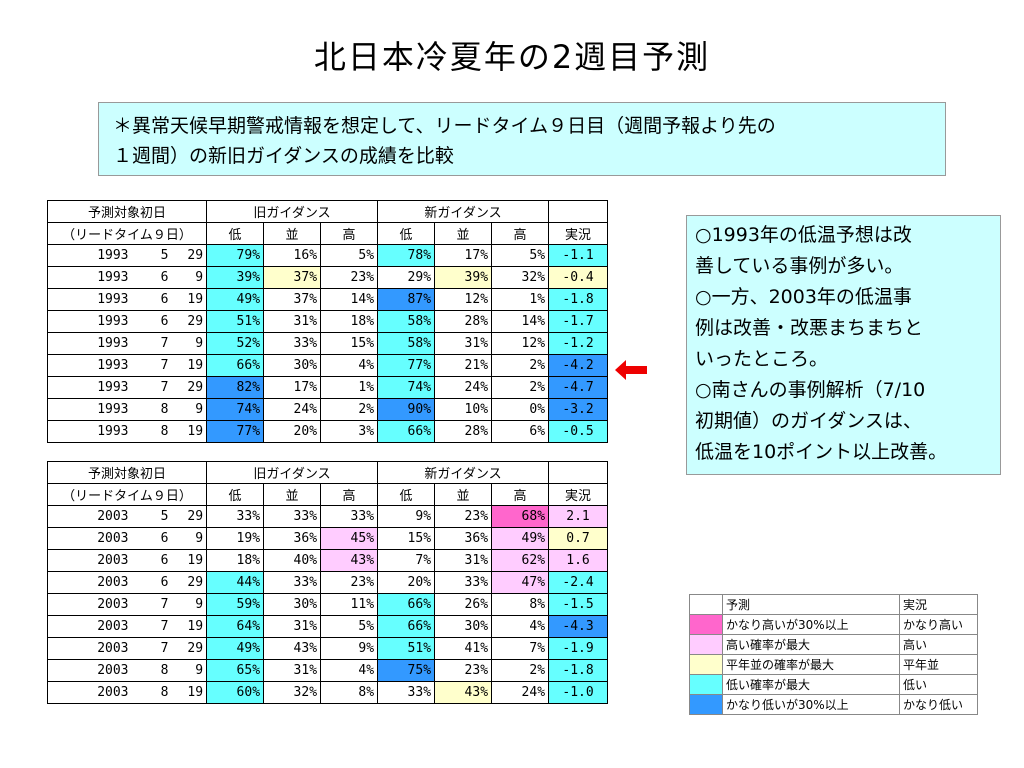  Describe the element at coordinates (349, 277) in the screenshot. I see `old-high-cell: 23%` at that location.